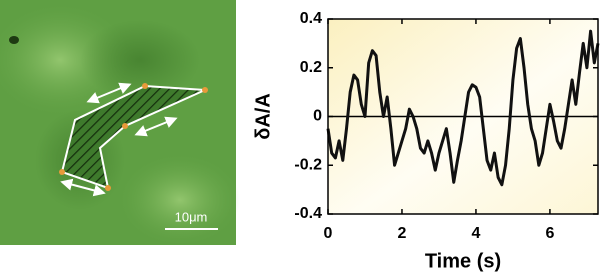 The height and width of the screenshot is (279, 605). I want to click on x-tick-label: 0, so click(328, 233).